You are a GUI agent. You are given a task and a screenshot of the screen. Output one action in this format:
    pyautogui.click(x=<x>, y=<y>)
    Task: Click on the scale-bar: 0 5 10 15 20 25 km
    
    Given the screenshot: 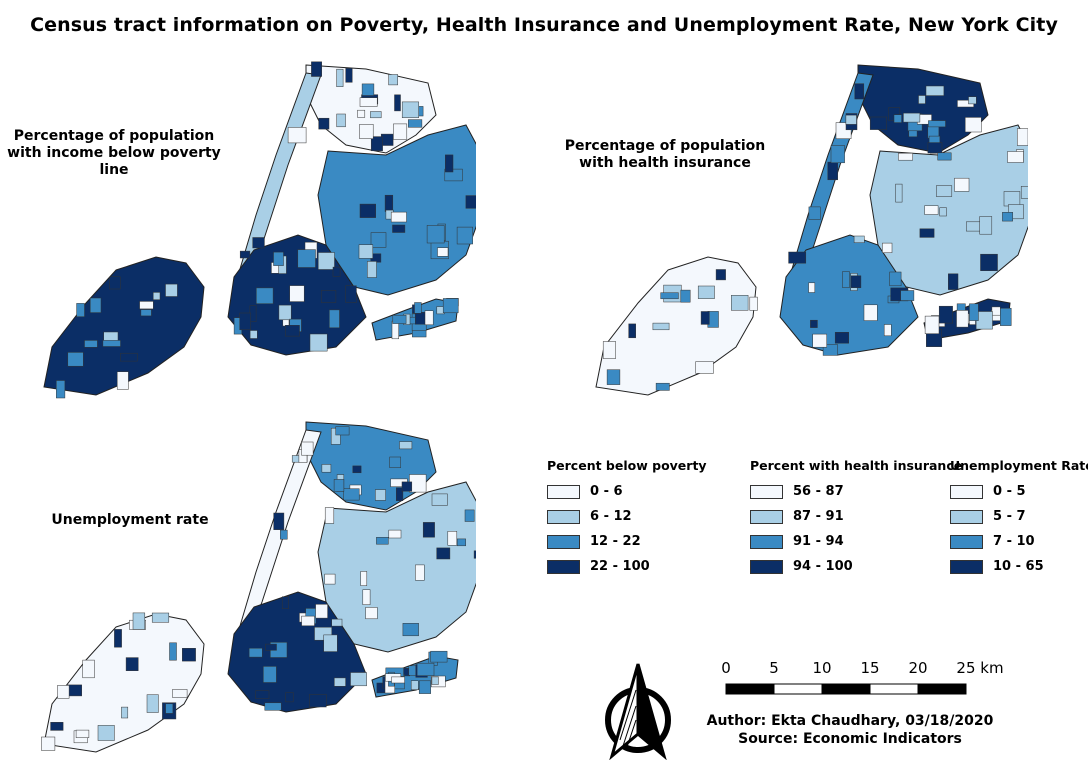 What is the action you would take?
    pyautogui.click(x=862, y=677)
    